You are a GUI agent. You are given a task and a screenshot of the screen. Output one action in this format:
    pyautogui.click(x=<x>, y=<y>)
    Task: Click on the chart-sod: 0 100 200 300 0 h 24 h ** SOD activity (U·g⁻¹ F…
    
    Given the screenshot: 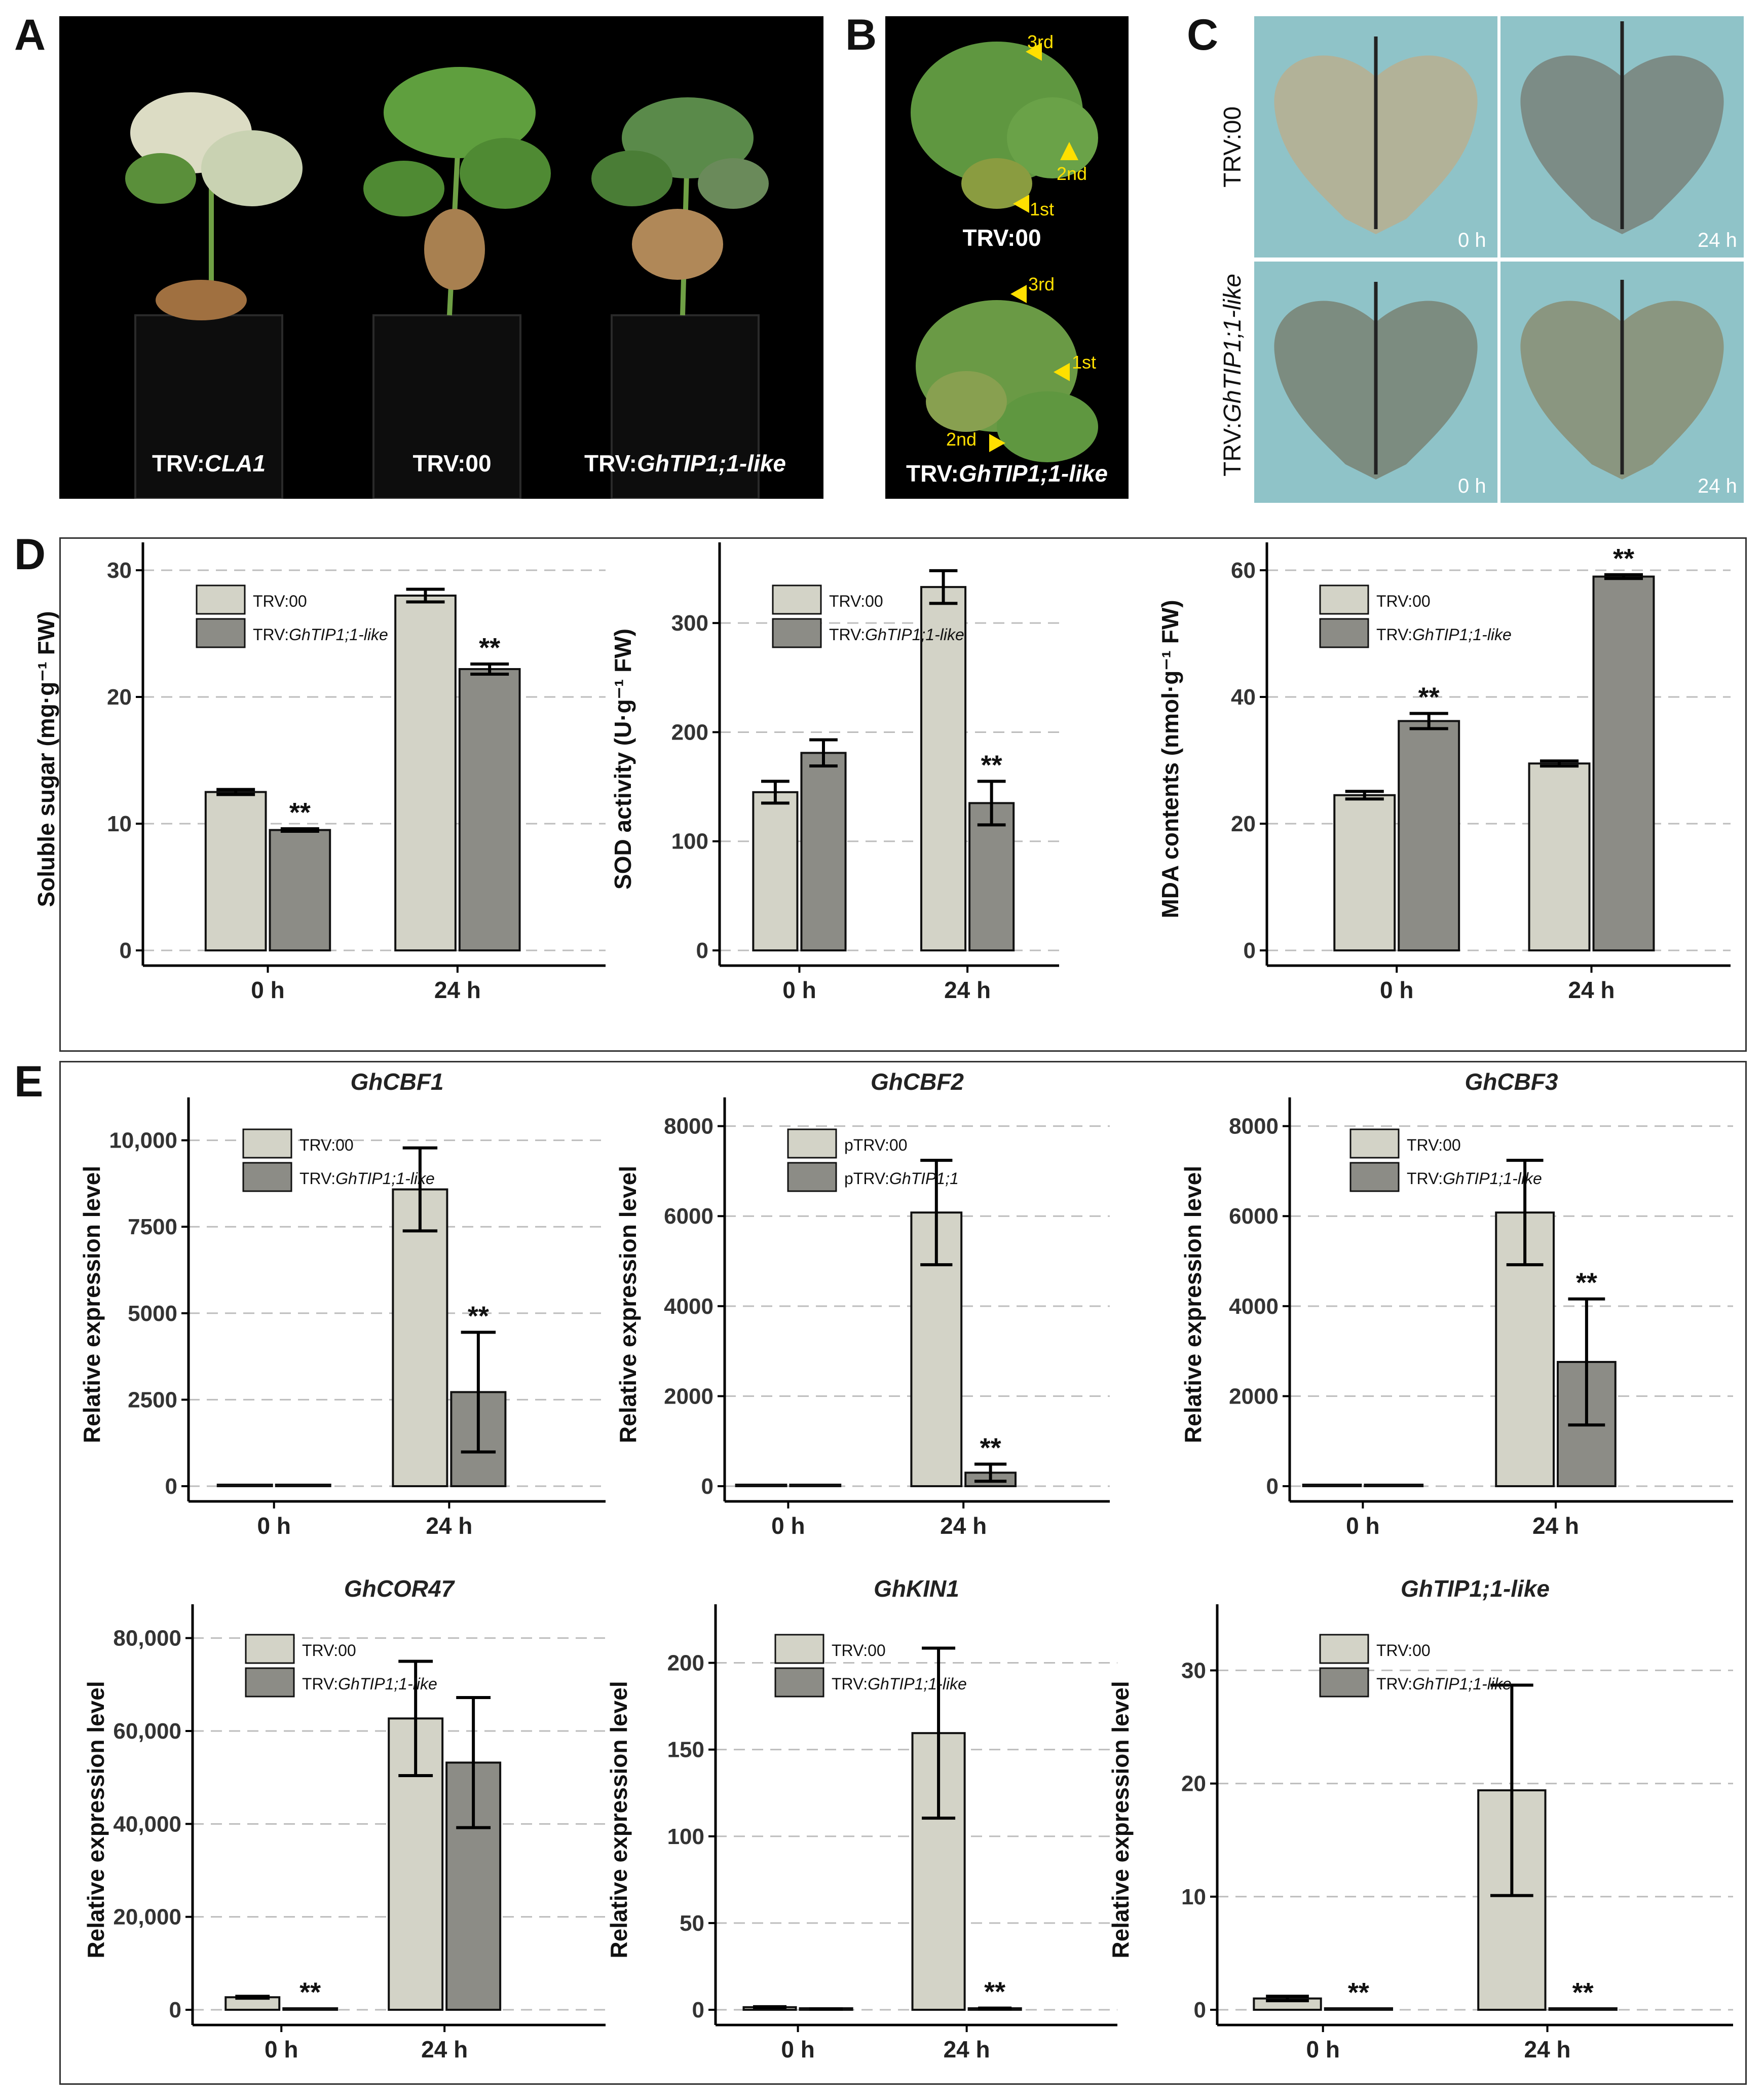 What is the action you would take?
    pyautogui.click(x=834, y=772)
    